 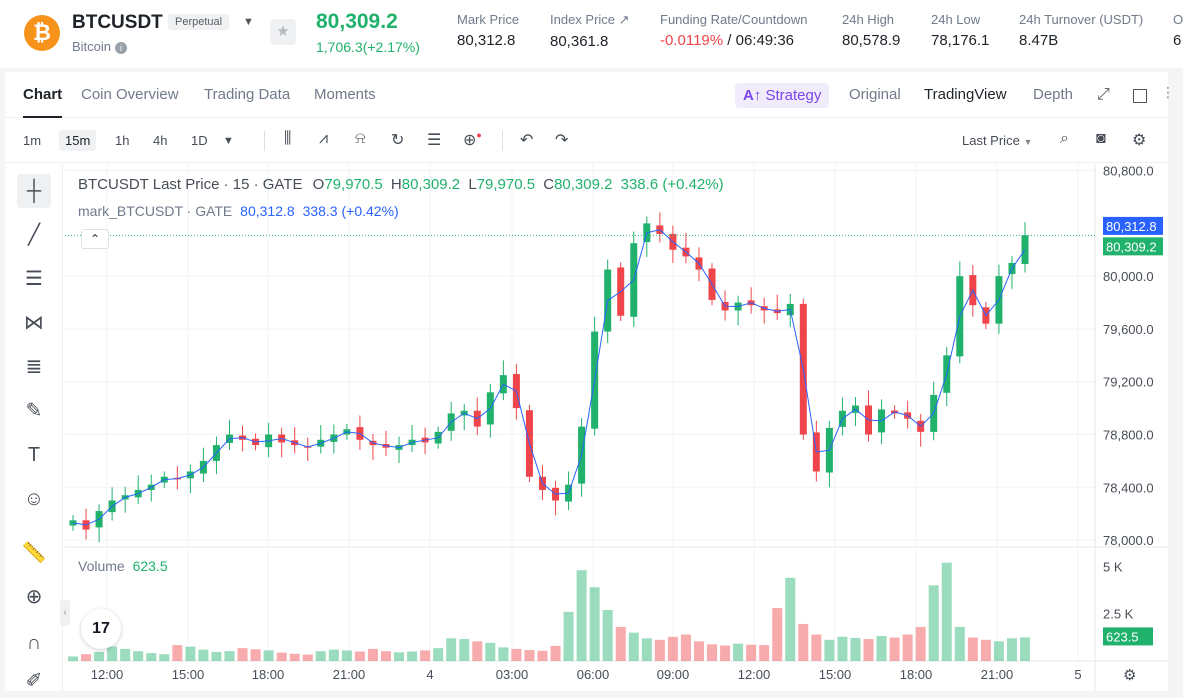 What do you see at coordinates (117, 22) in the screenshot?
I see `symbol-name: BTCUSDT` at bounding box center [117, 22].